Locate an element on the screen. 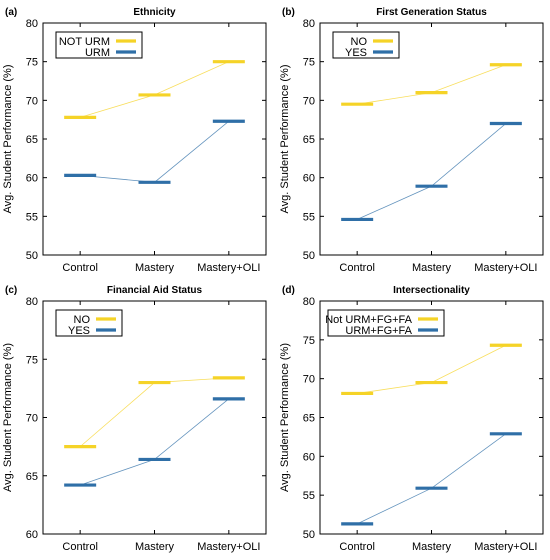 The image size is (550, 560). chart-title: Financial Aid Status is located at coordinates (155, 290).